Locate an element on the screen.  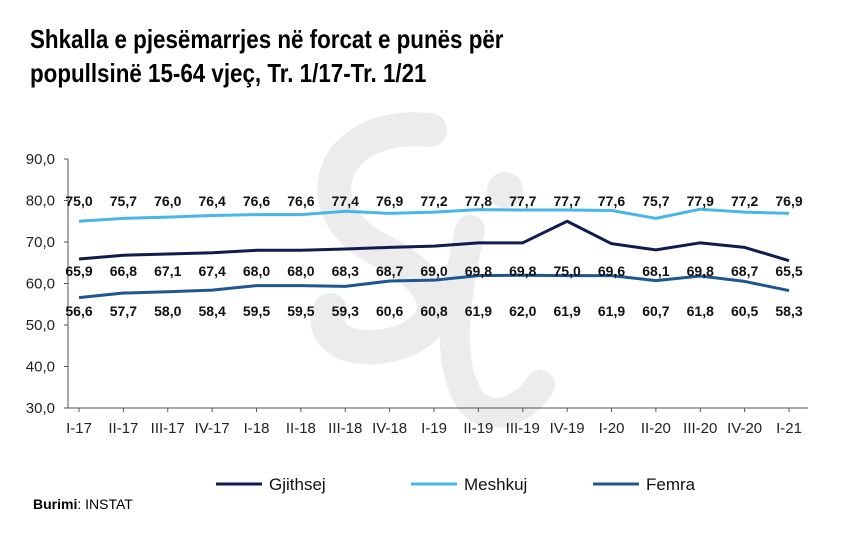
watermark-stroke-i is located at coordinates (497, 321).